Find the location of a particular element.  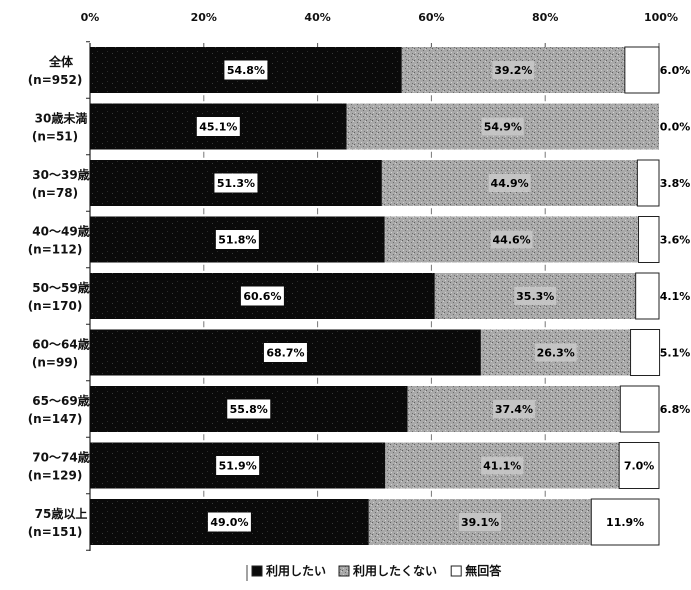

data-label: 45.1% is located at coordinates (218, 127).